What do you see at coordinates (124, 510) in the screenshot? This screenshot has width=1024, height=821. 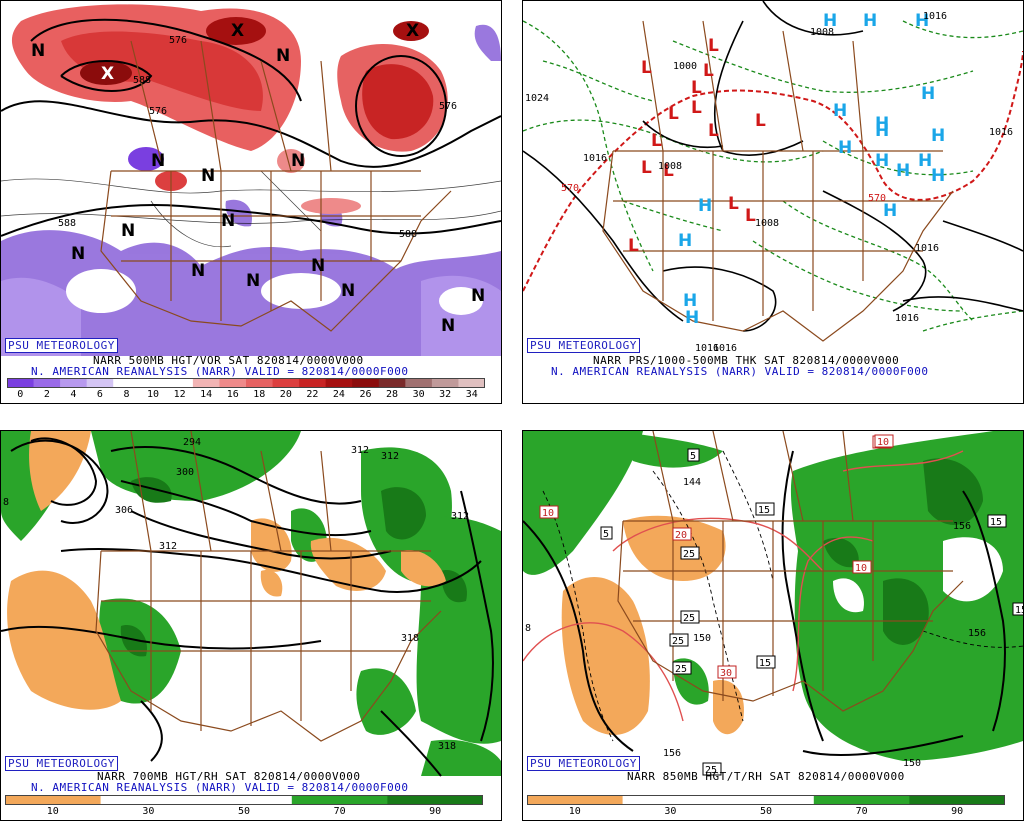 I see `contour-label: 306` at bounding box center [124, 510].